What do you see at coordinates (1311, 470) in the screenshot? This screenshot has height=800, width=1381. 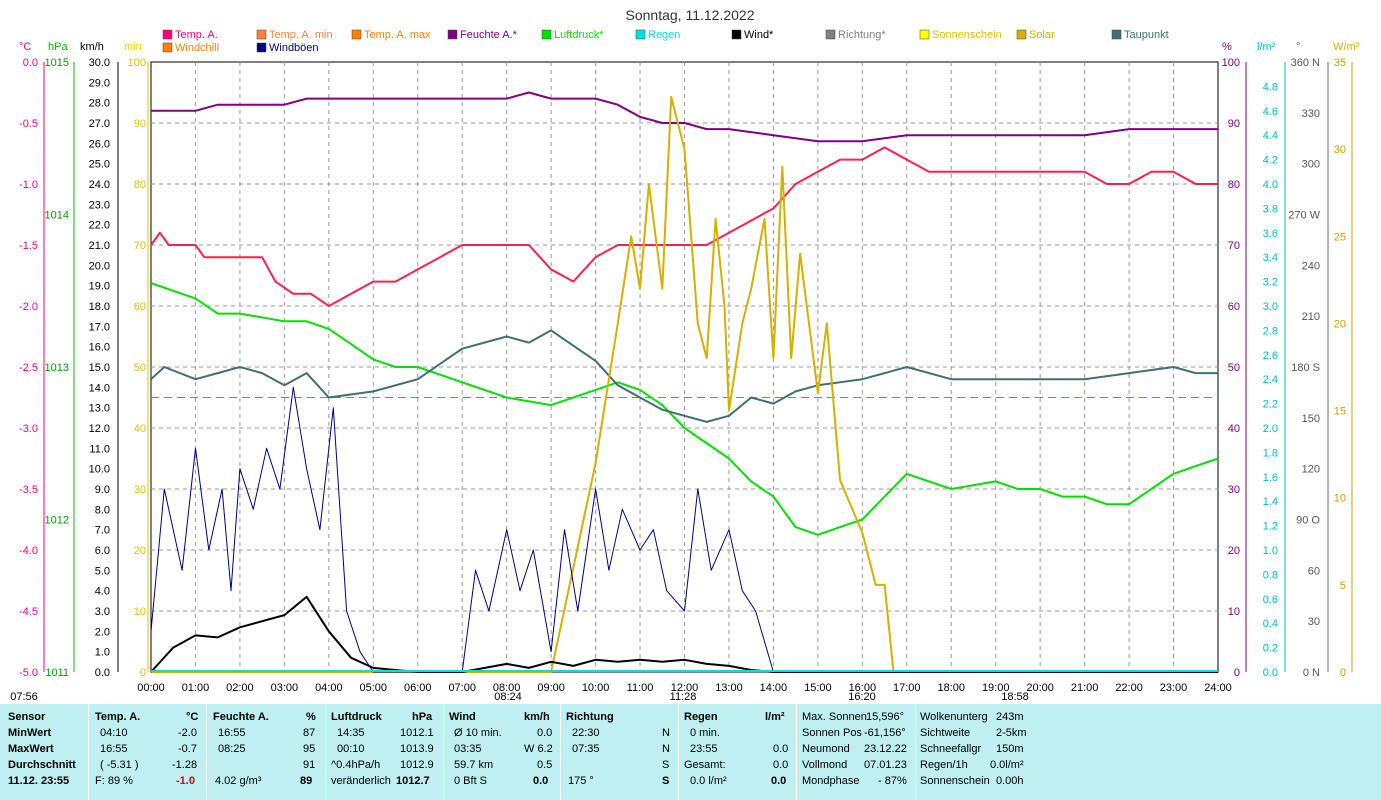 I see `tick-label-direction: 120` at bounding box center [1311, 470].